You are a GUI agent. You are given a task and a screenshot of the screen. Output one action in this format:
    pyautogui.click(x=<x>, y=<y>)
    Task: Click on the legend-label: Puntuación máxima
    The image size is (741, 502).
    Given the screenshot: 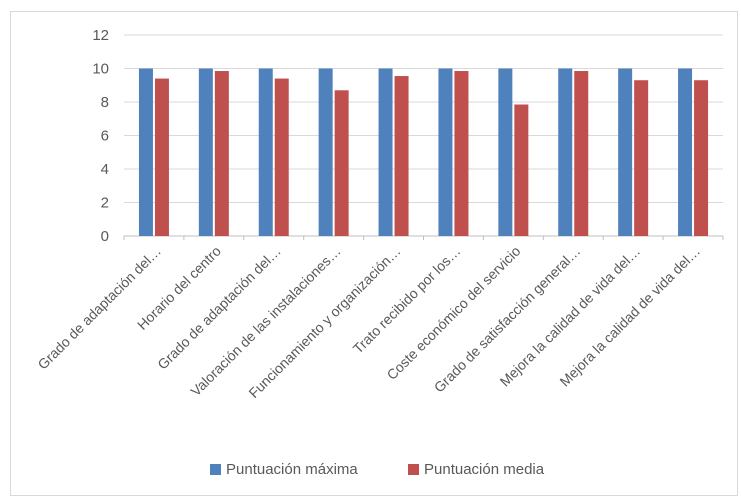 What is the action you would take?
    pyautogui.click(x=292, y=469)
    